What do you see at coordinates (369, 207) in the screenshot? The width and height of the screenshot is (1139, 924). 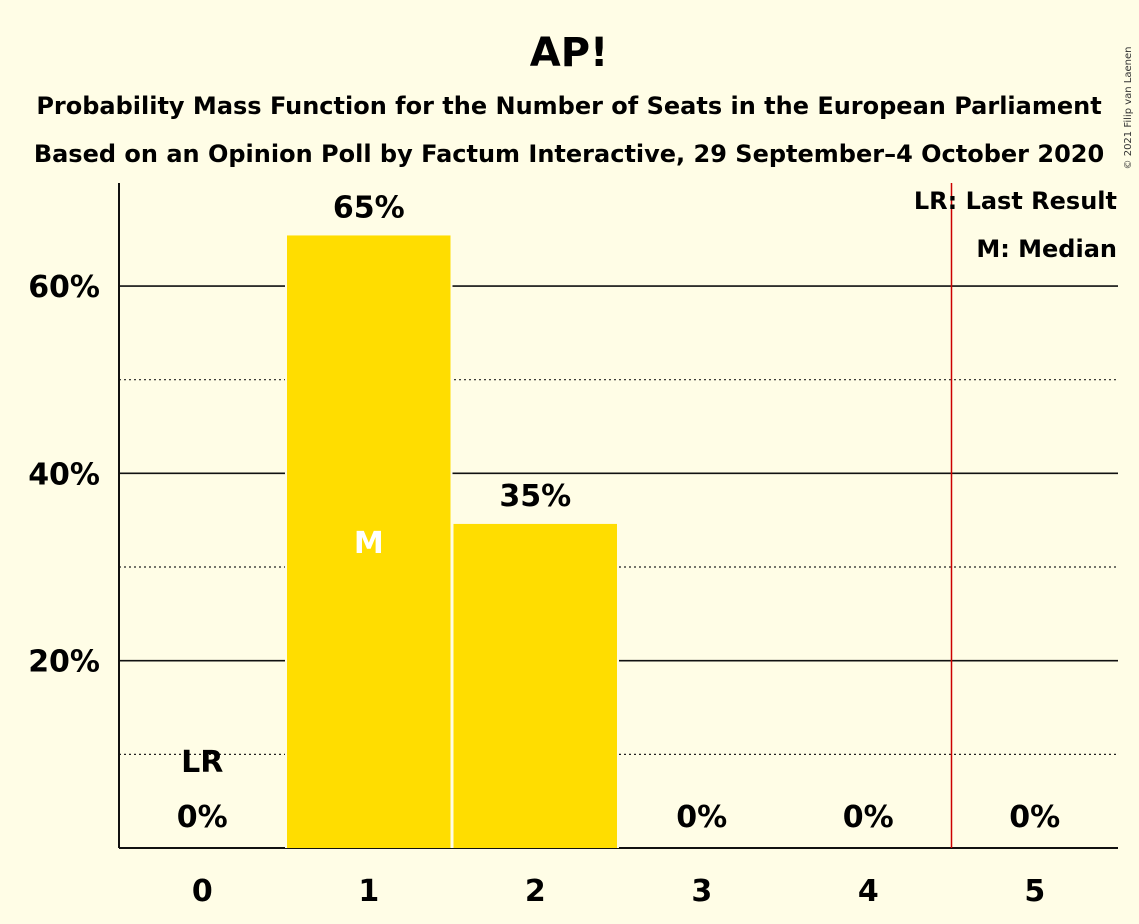 I see `bar-value-label: 65%` at bounding box center [369, 207].